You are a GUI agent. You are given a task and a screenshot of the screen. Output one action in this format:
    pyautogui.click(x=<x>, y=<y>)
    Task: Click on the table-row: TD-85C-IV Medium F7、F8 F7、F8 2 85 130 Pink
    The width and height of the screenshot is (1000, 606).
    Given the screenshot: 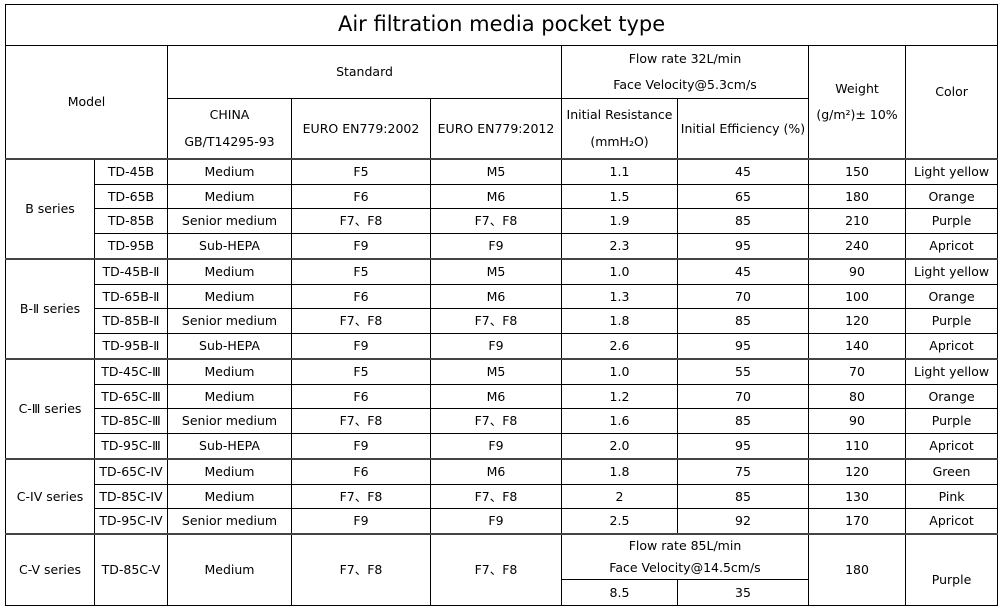 What is the action you would take?
    pyautogui.click(x=502, y=496)
    